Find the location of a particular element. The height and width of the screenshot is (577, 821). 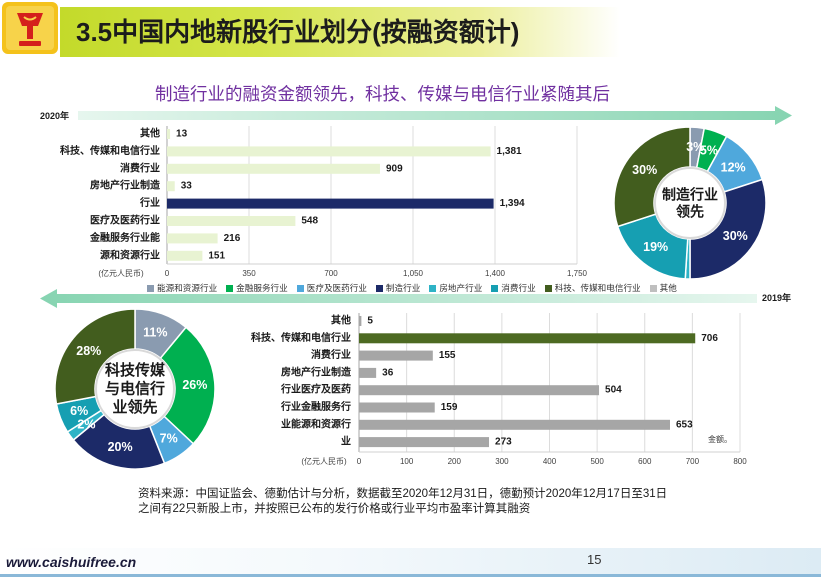

category-label: 业能源和资源行 is located at coordinates (316, 423).